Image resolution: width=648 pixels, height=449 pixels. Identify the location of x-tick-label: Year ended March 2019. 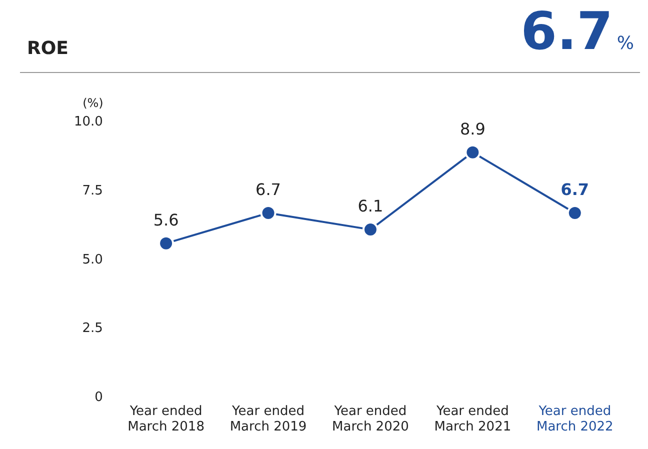
(268, 419).